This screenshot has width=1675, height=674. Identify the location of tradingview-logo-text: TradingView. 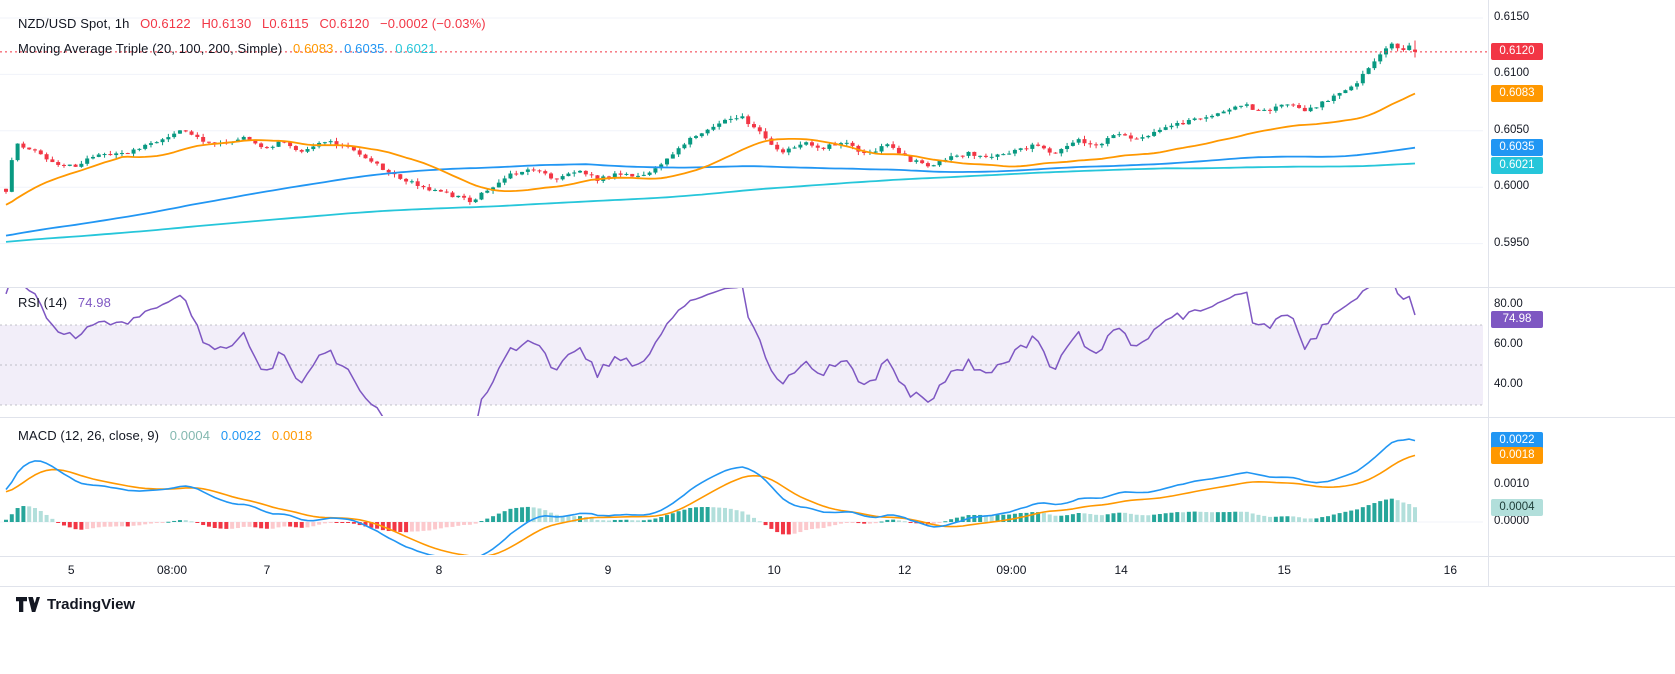
(91, 604).